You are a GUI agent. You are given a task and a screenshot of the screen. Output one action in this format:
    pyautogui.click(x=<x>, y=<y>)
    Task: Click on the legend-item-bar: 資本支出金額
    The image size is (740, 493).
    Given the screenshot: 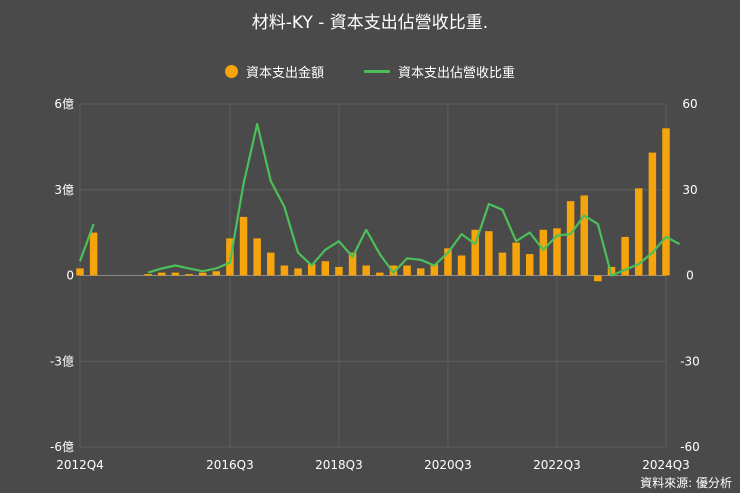 What is the action you would take?
    pyautogui.click(x=274, y=71)
    